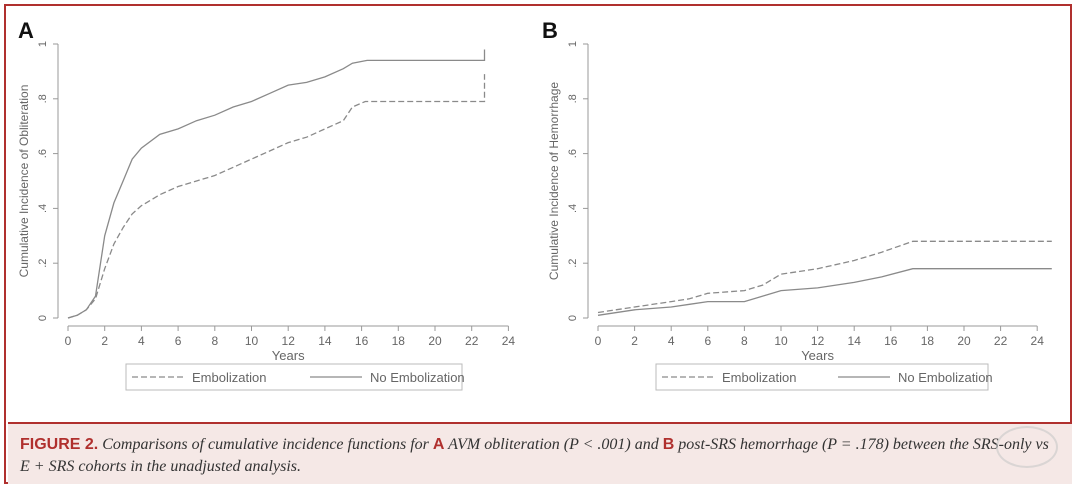  I want to click on watermark-logo, so click(1027, 447).